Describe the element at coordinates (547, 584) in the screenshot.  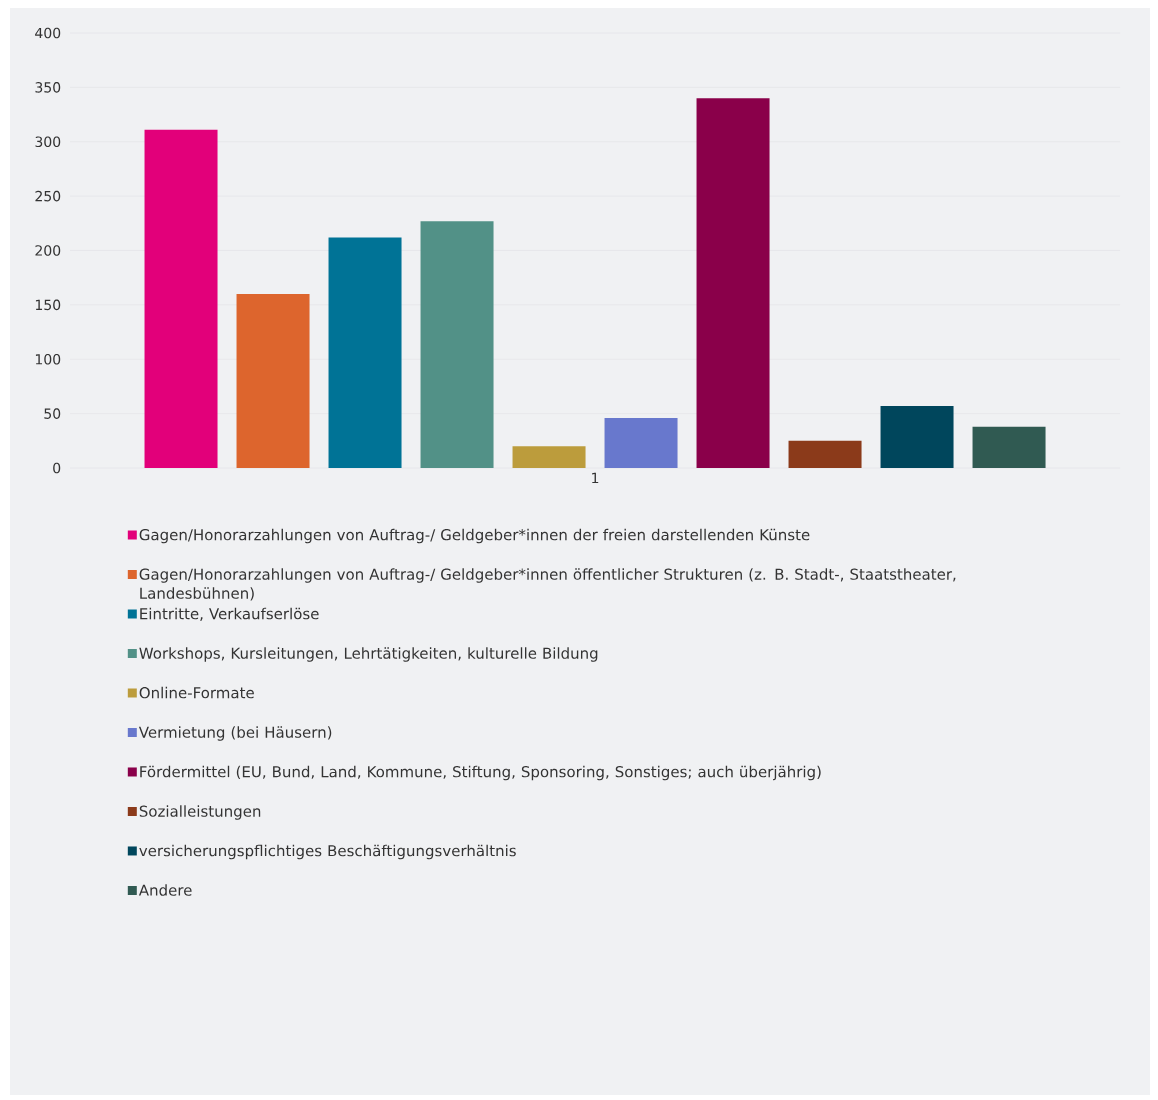
I see `legend-label: Gagen/Honorarzahlungen von Auftrag-/ Geldgeber*innen öffentlicher Strukturen (z. B. Stadt-, Staatstheater, Landesbühnen)` at that location.